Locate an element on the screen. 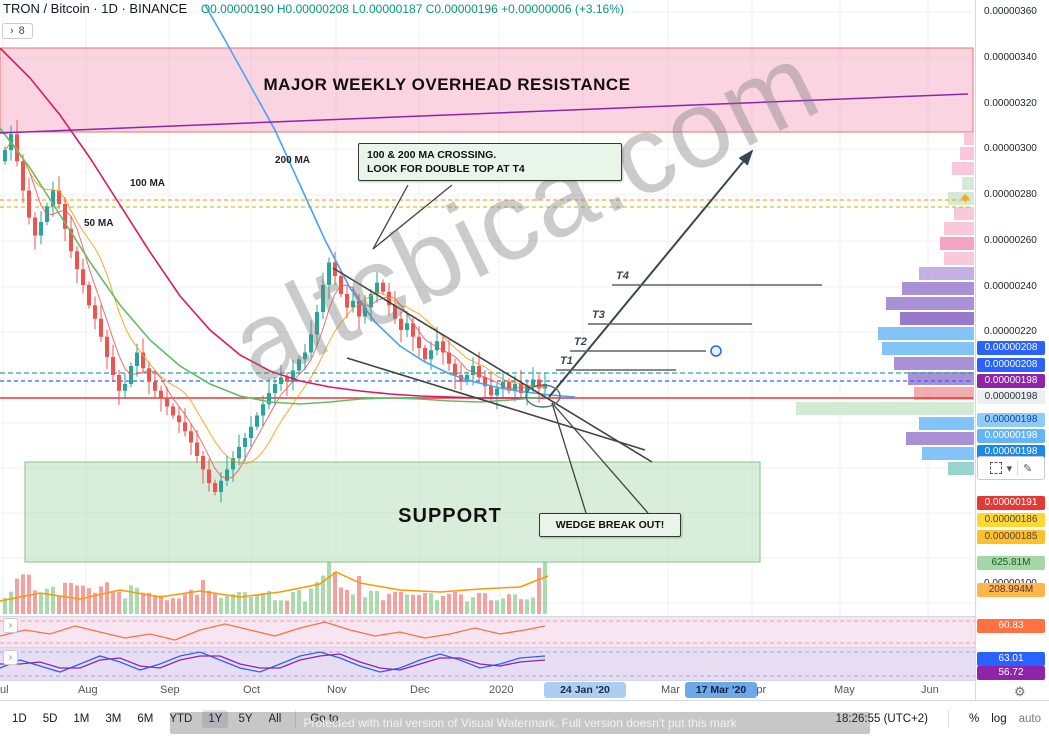 The height and width of the screenshot is (736, 1049). toolbar-right: 18:26:55 (UTC+2) % log auto is located at coordinates (942, 718).